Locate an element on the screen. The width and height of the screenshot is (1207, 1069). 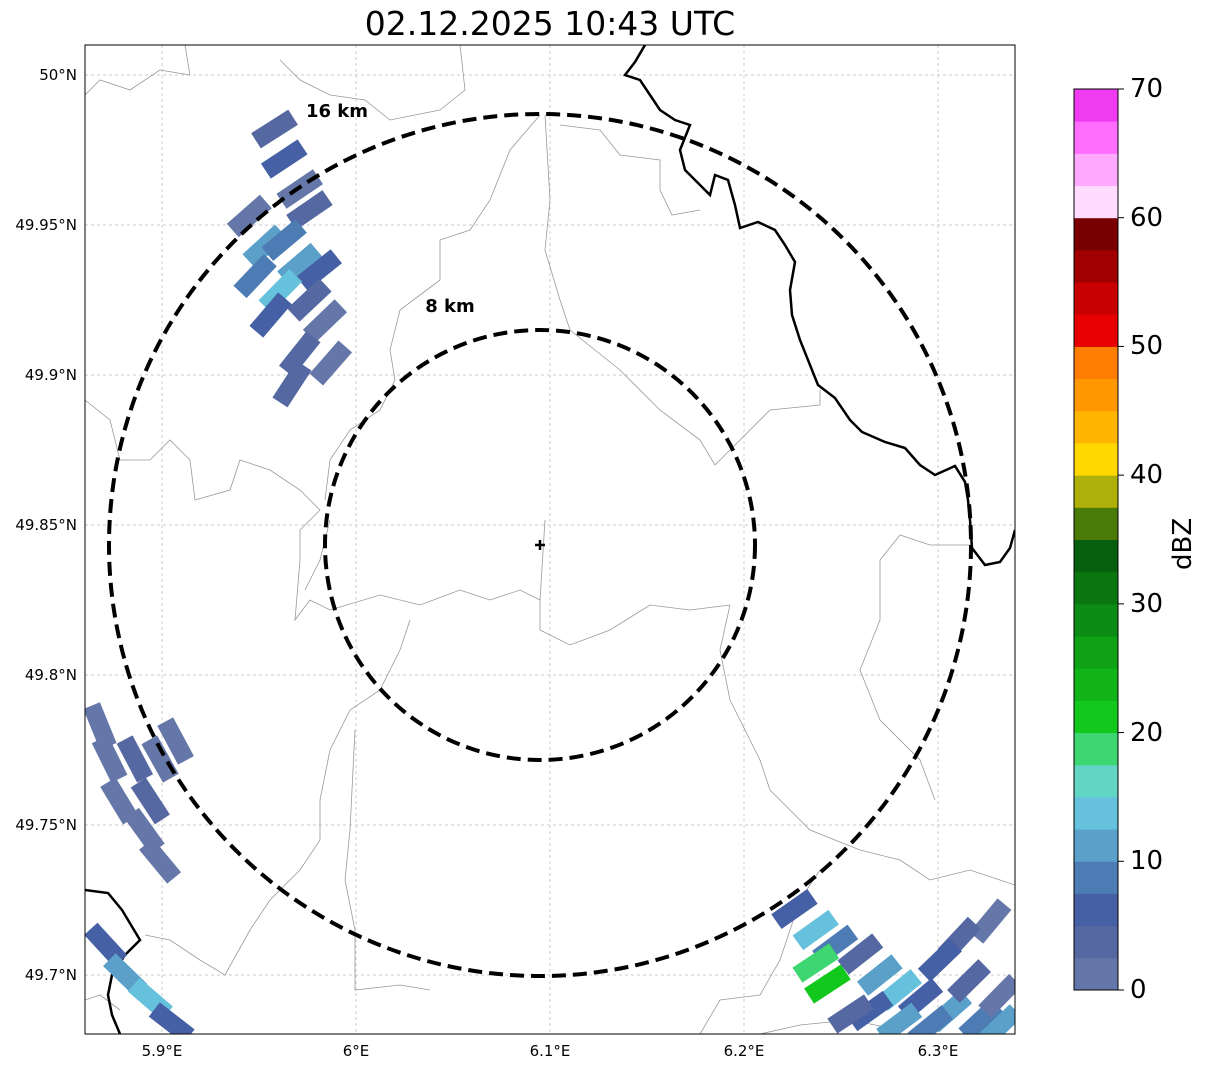
lat-tick-label: 49.85°N is located at coordinates (46, 525).